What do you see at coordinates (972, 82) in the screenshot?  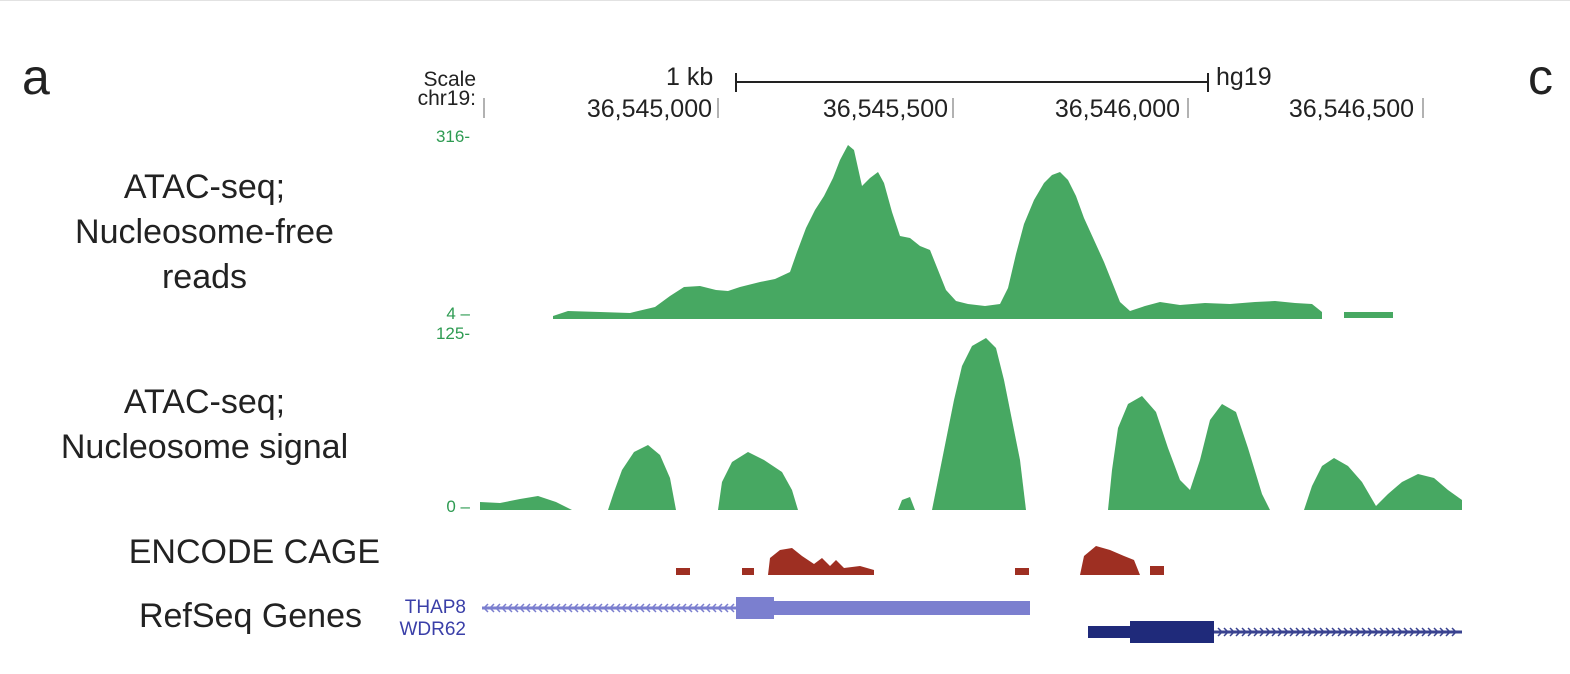 I see `scale-bar` at bounding box center [972, 82].